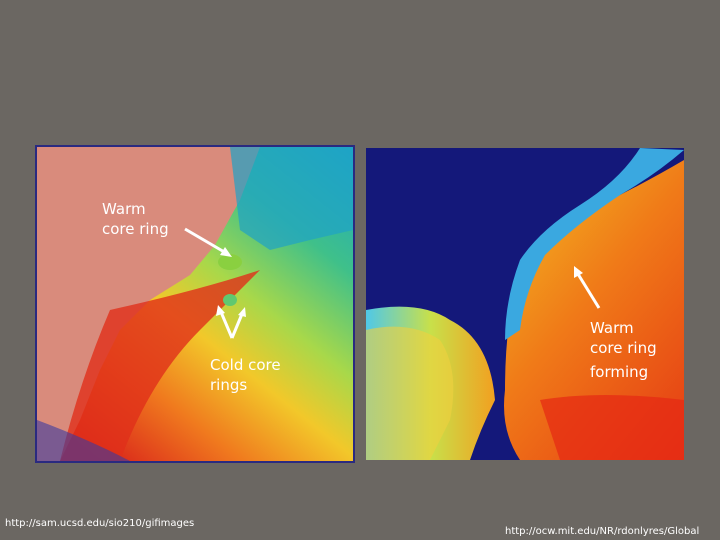 The width and height of the screenshot is (720, 540). What do you see at coordinates (602, 531) in the screenshot?
I see `source-url: http://ocw.mit.edu/NR/rdonlyres/Global` at bounding box center [602, 531].